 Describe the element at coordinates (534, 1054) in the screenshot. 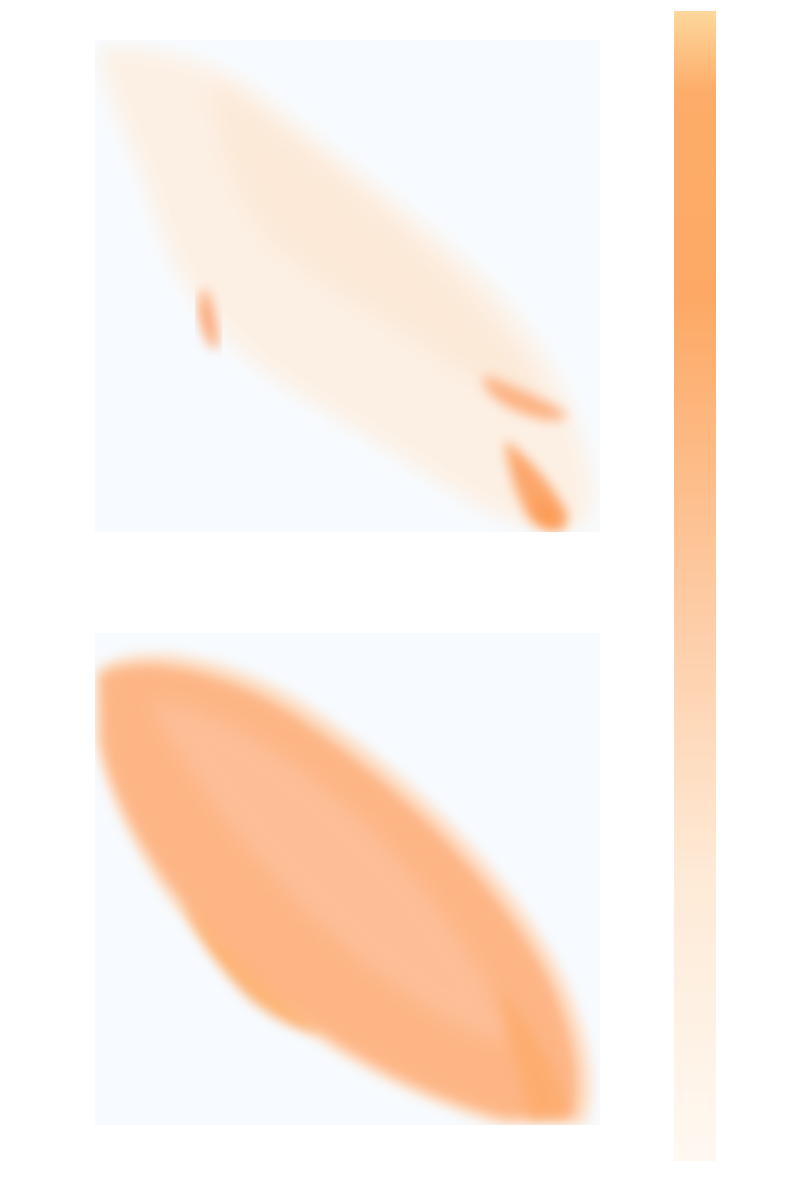

I see `heatmap-bottom-right-edge` at that location.